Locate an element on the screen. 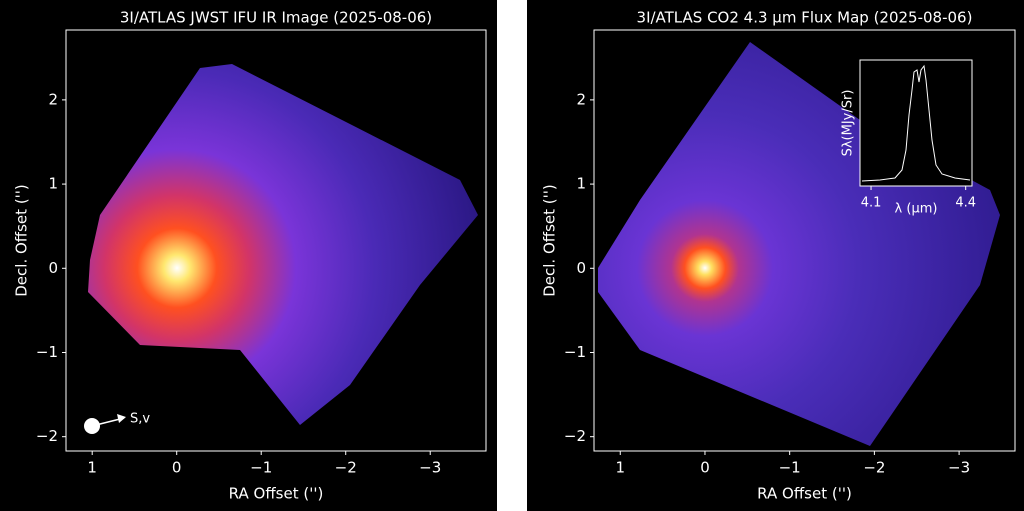 The width and height of the screenshot is (1024, 511). x-axis-label: λ (μm) is located at coordinates (916, 209).